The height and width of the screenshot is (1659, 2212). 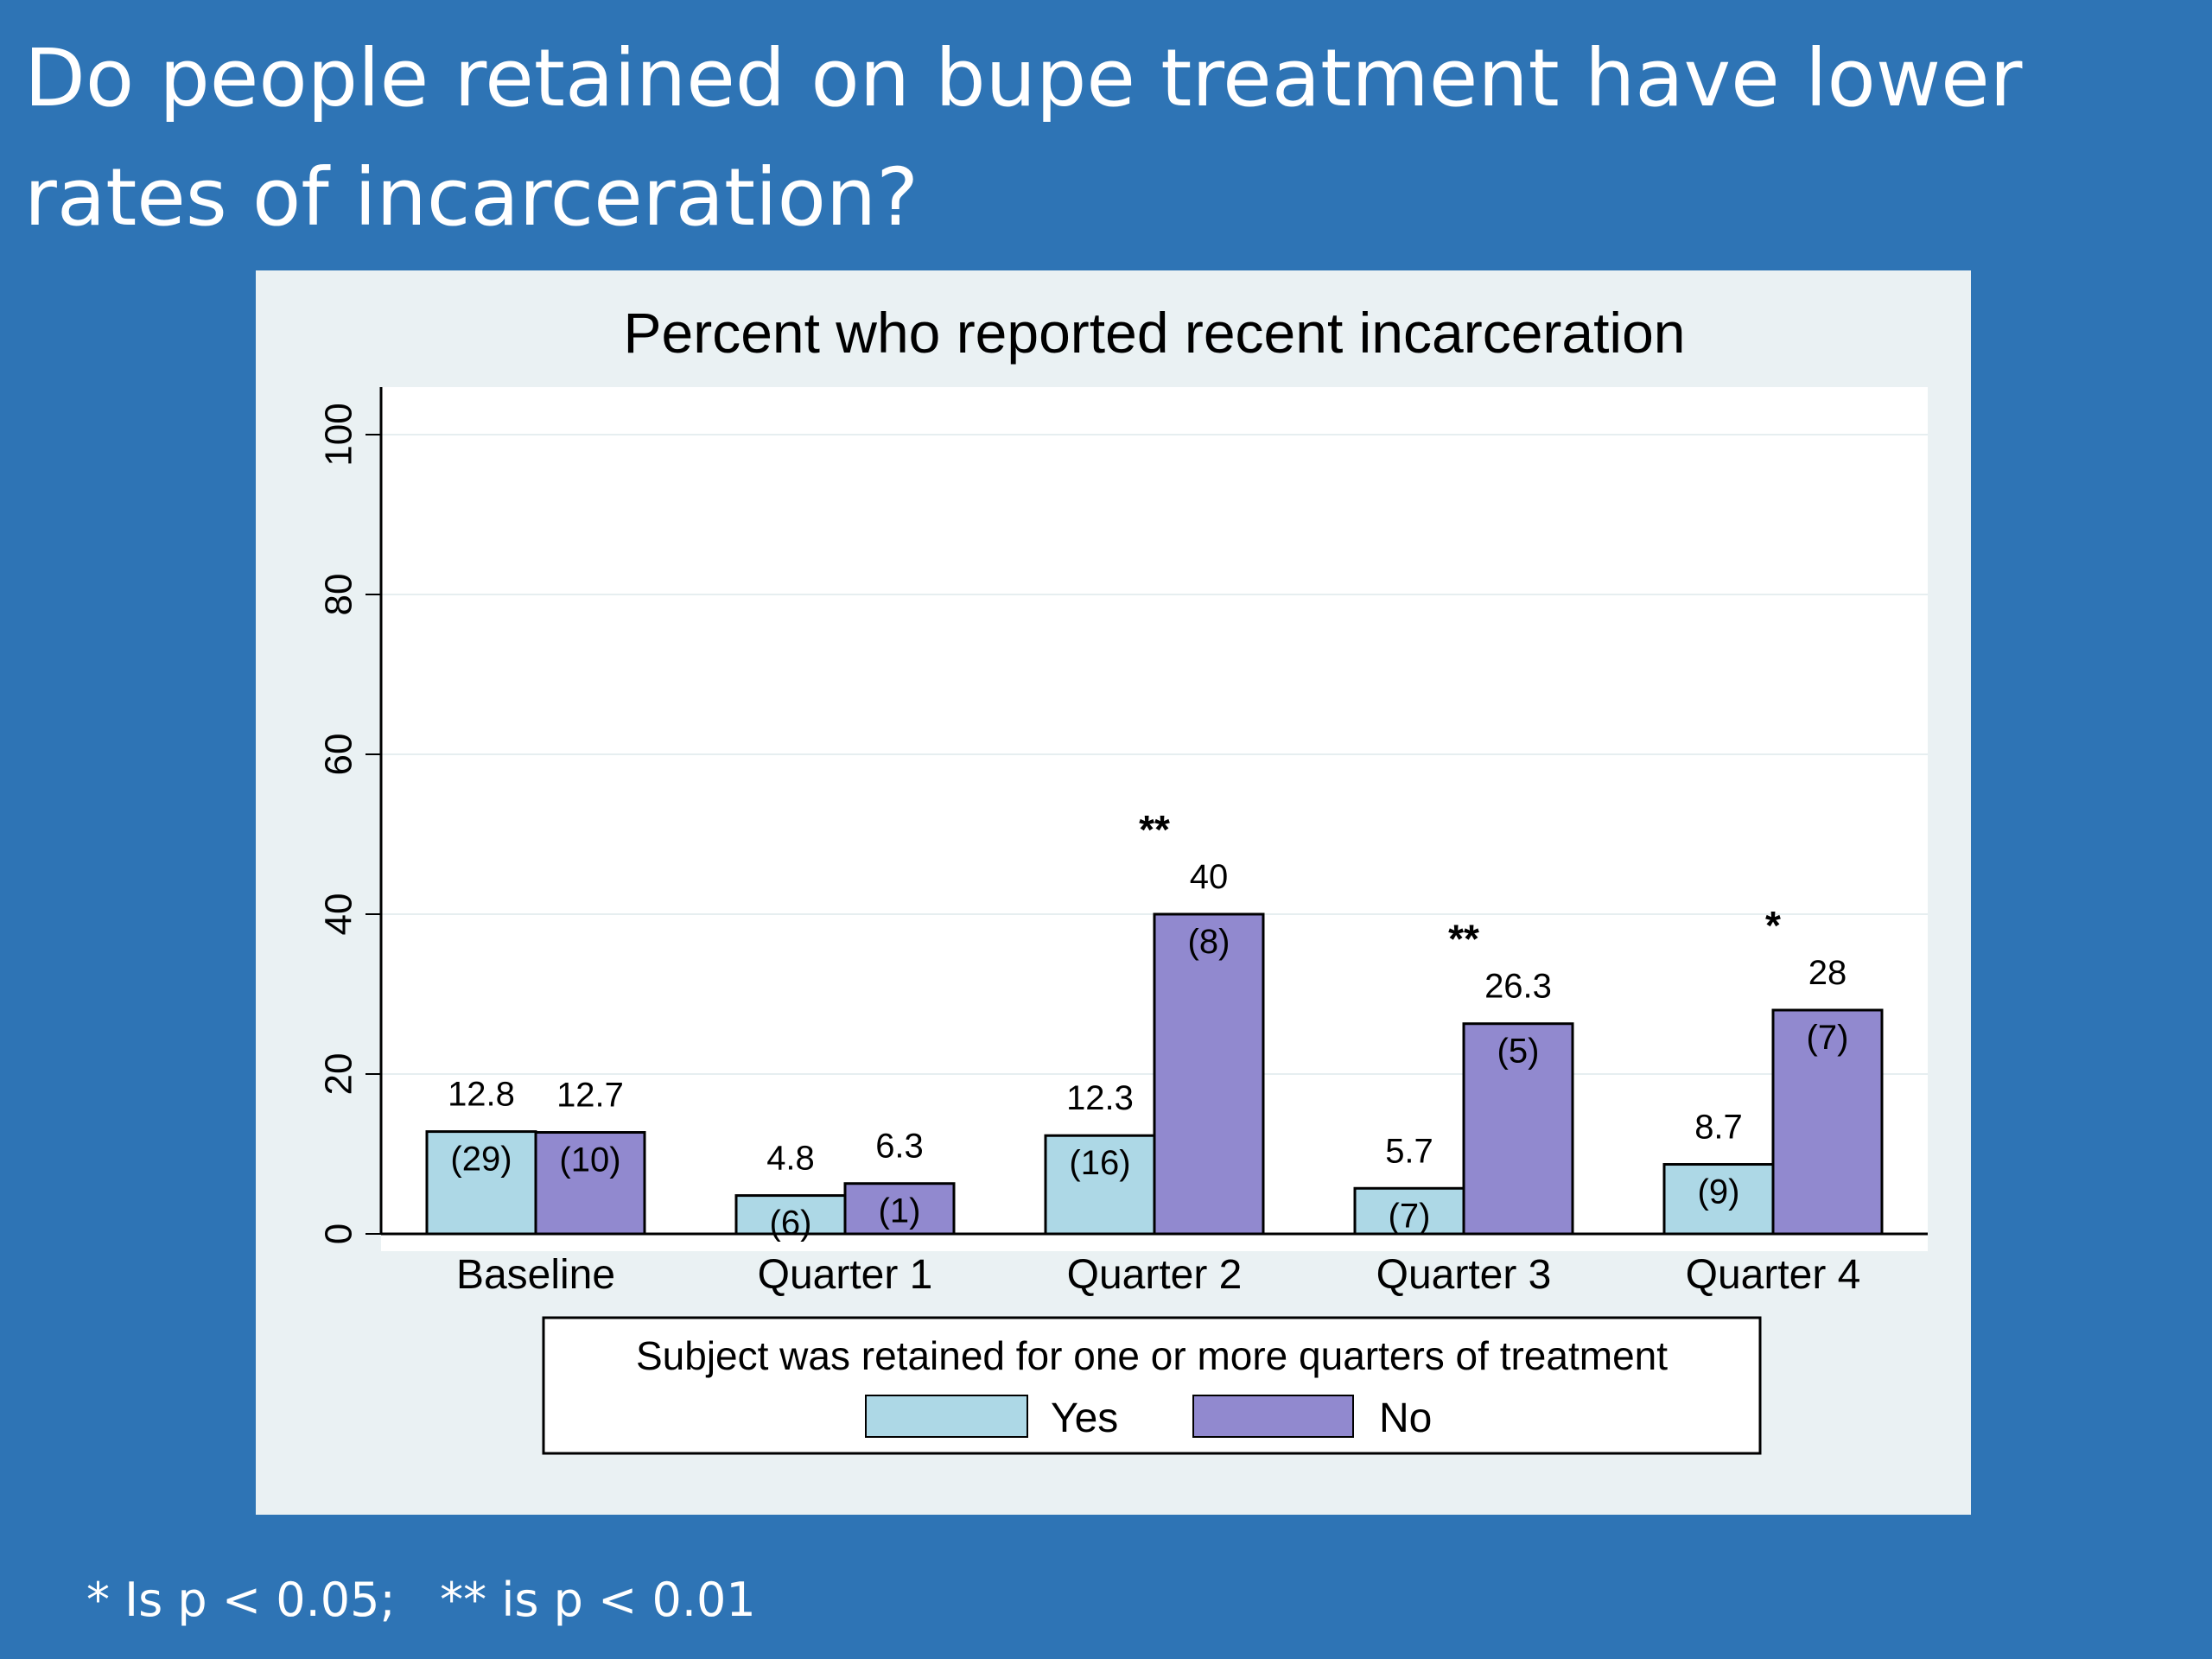 I want to click on count-label: (16), so click(x=1099, y=1163).